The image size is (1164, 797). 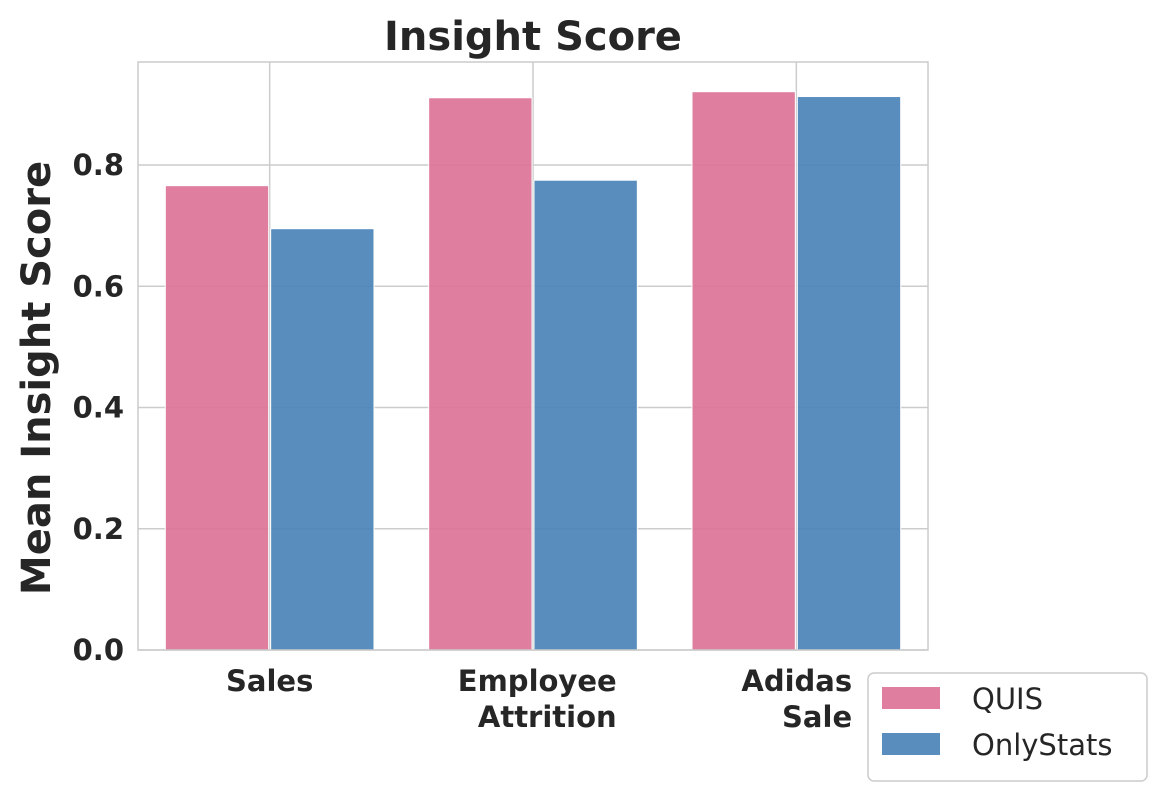 What do you see at coordinates (537, 681) in the screenshot?
I see `x-tick-label: Employee` at bounding box center [537, 681].